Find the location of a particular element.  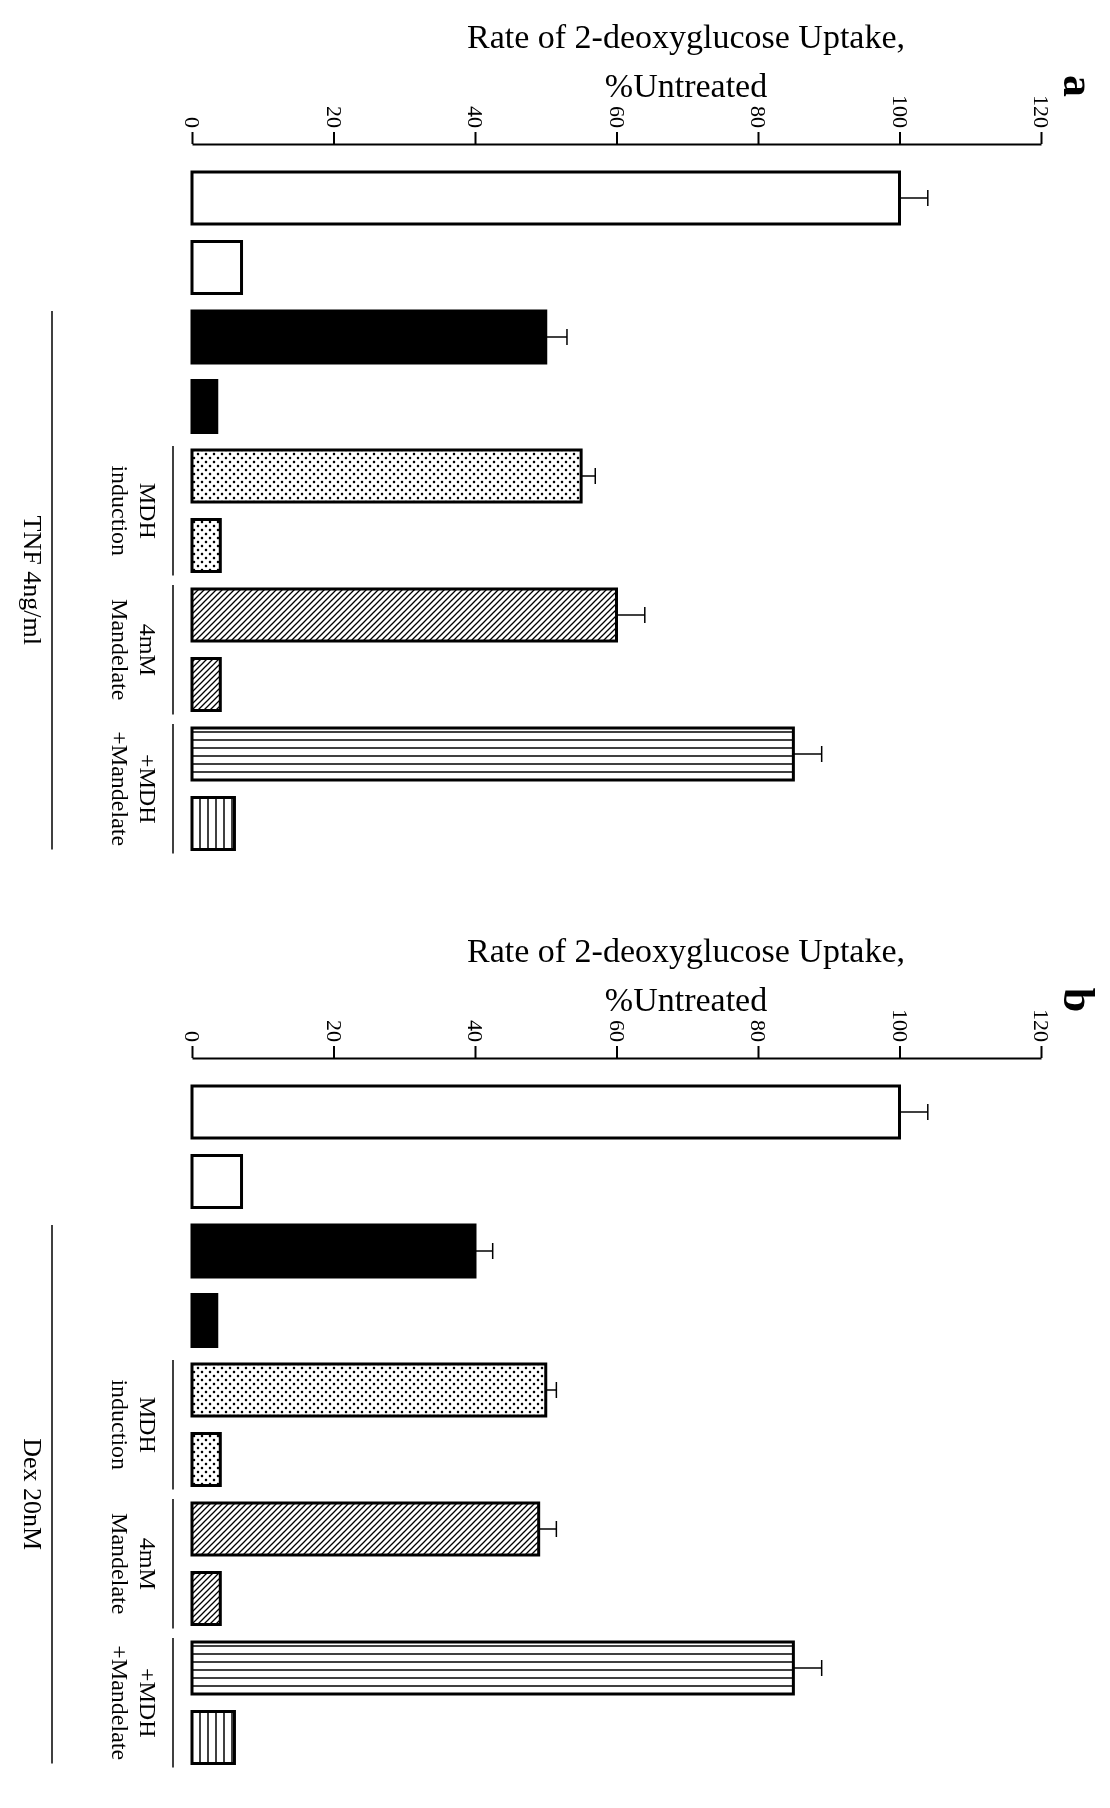

text: TNF 4ng/ml is located at coordinates (32, 580).